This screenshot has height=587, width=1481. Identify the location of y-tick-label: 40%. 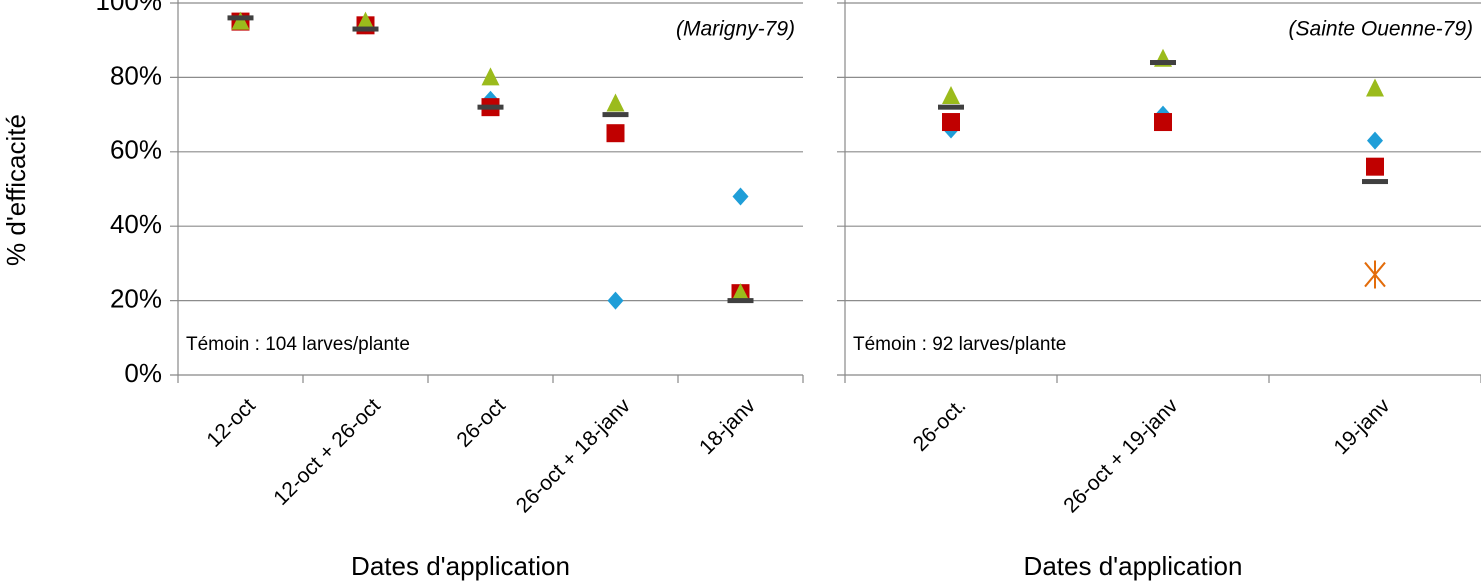
(136, 224).